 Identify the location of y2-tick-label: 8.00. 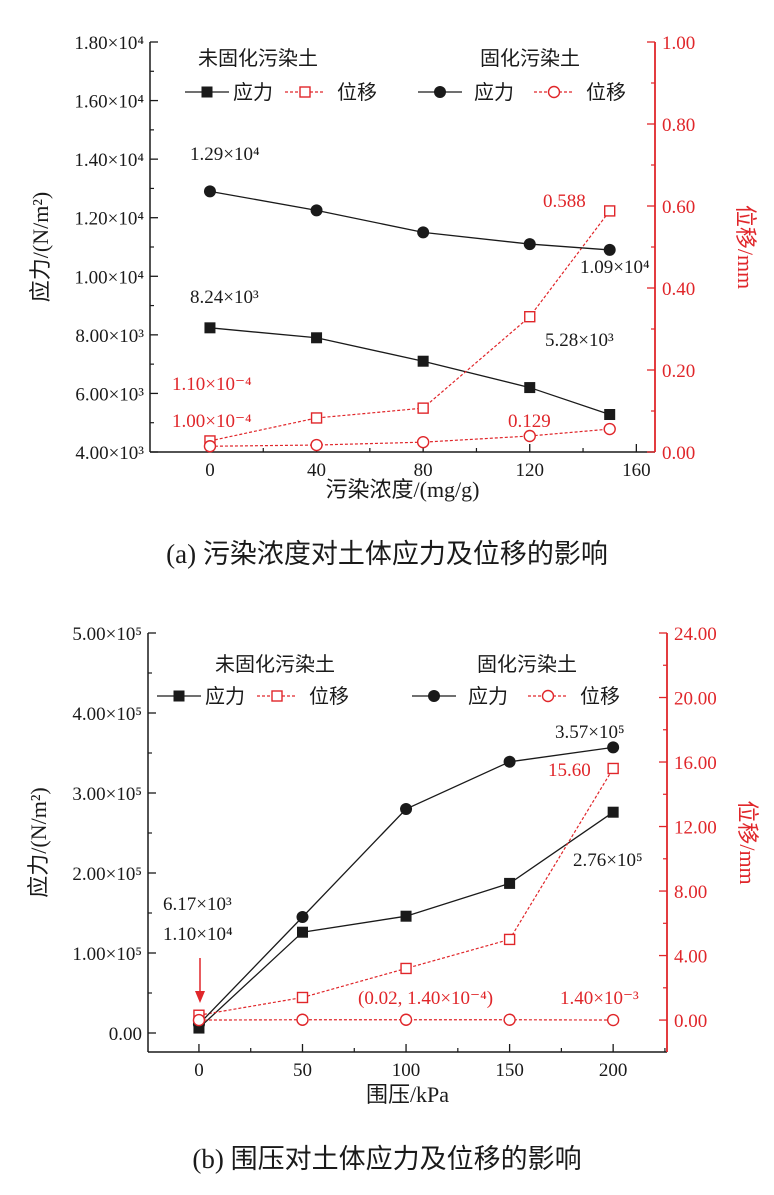
(690, 892).